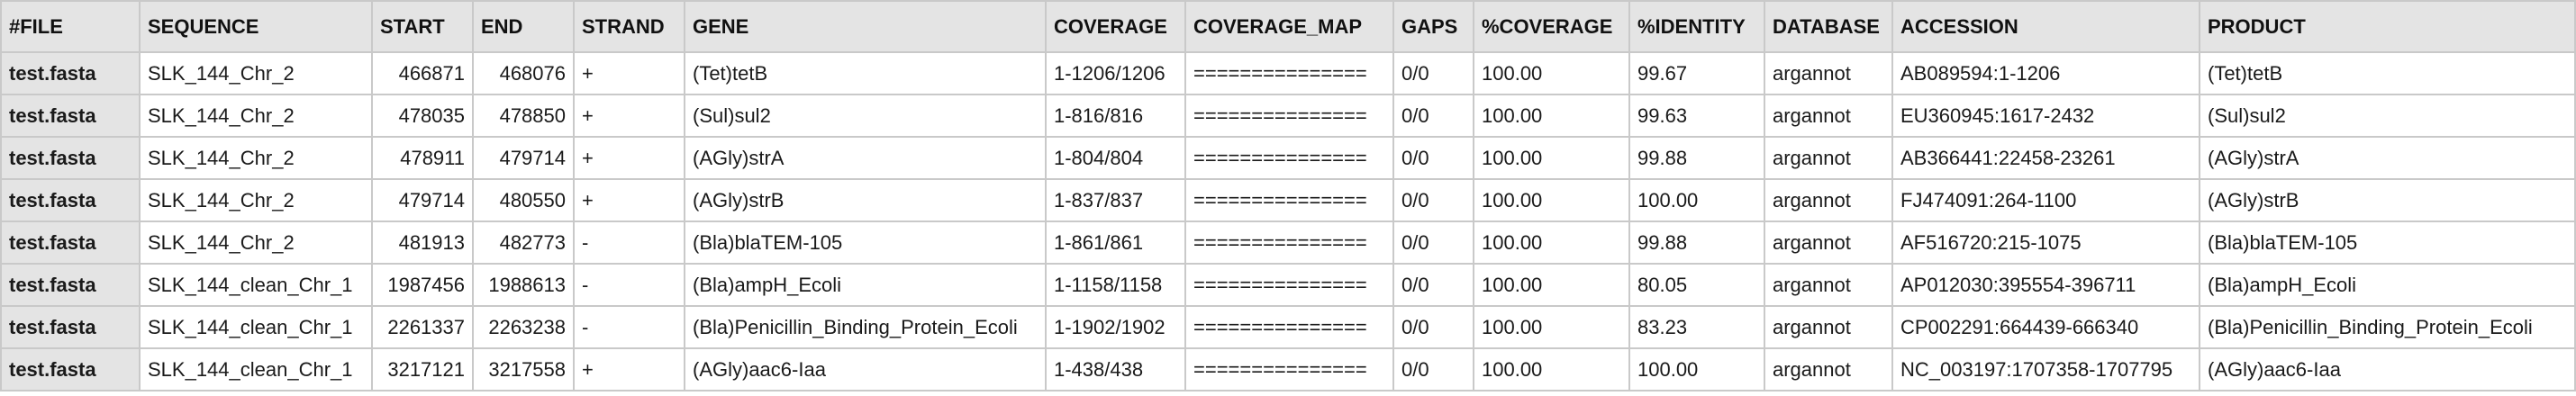  I want to click on pct-identity-cell: 99.63, so click(1696, 116).